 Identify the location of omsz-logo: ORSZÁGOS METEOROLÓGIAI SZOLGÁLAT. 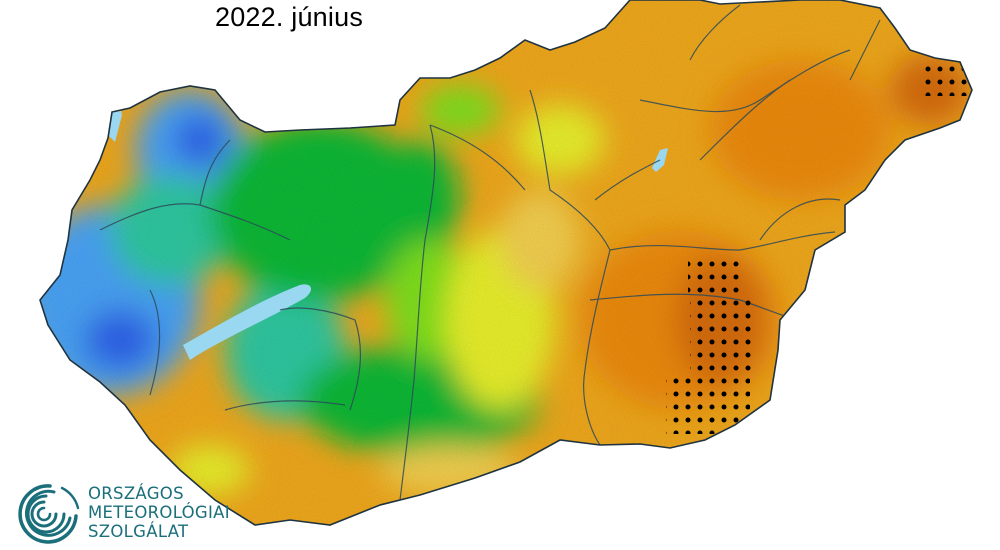
(168, 514).